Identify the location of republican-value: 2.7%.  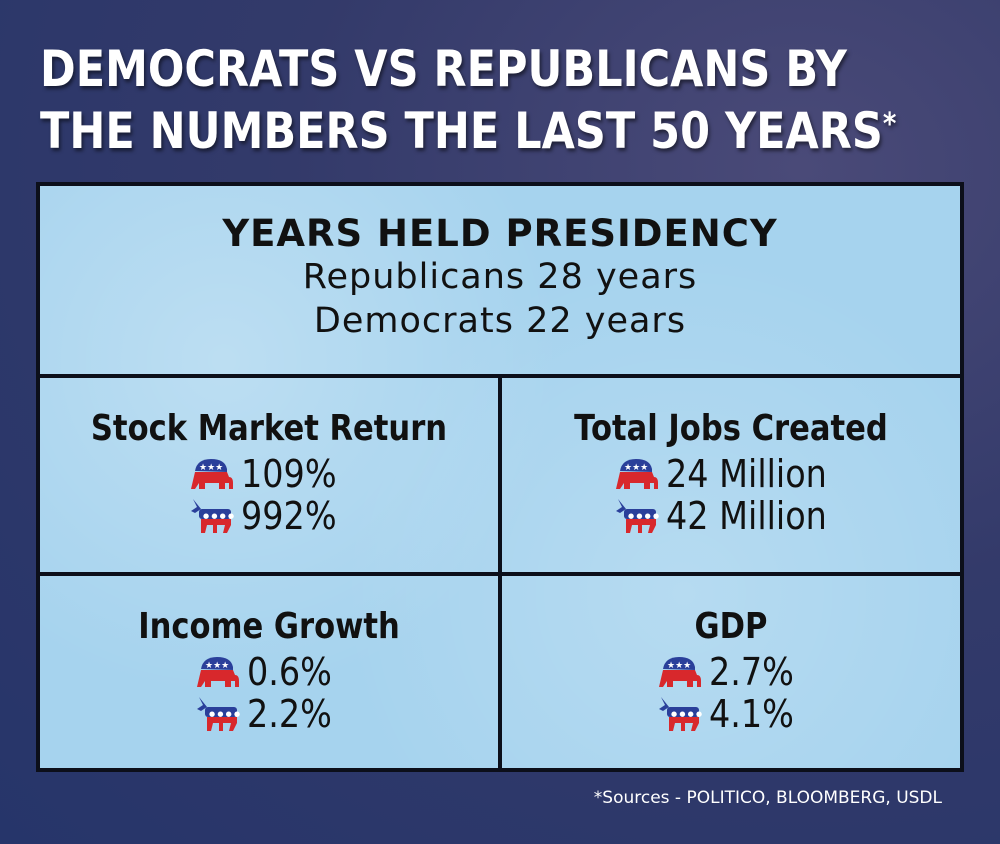
(751, 672).